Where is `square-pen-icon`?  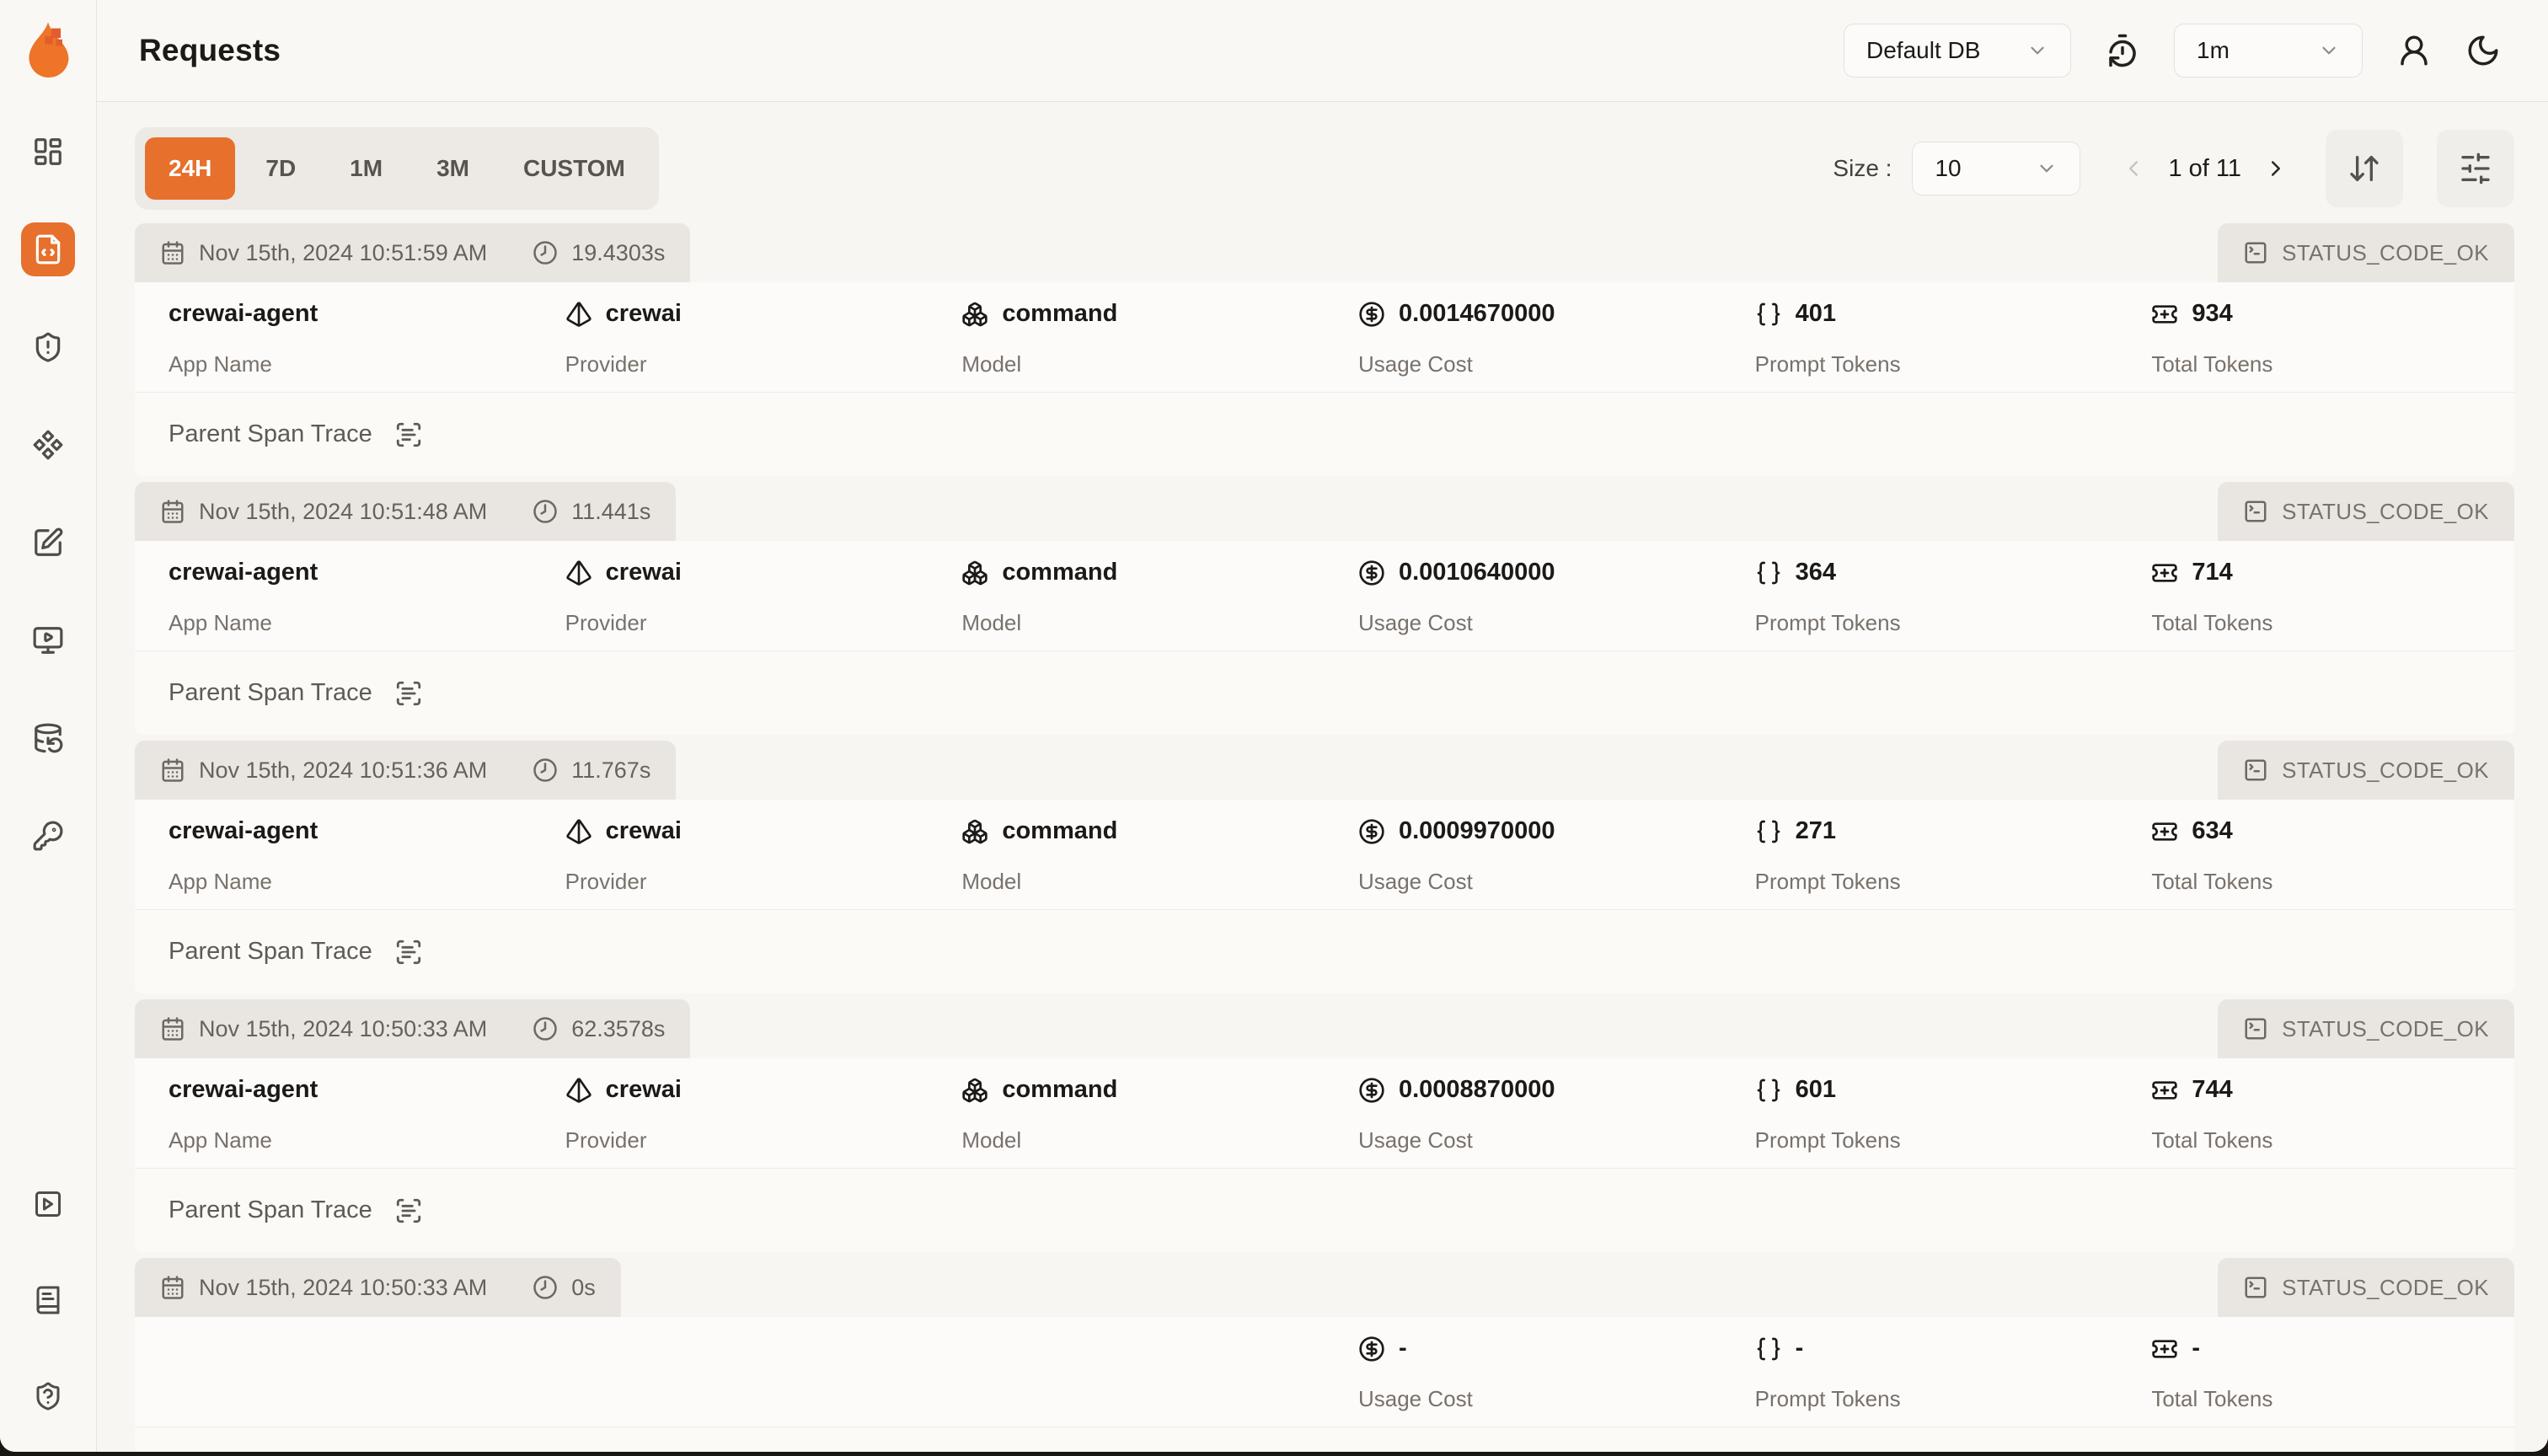
square-pen-icon is located at coordinates (49, 541).